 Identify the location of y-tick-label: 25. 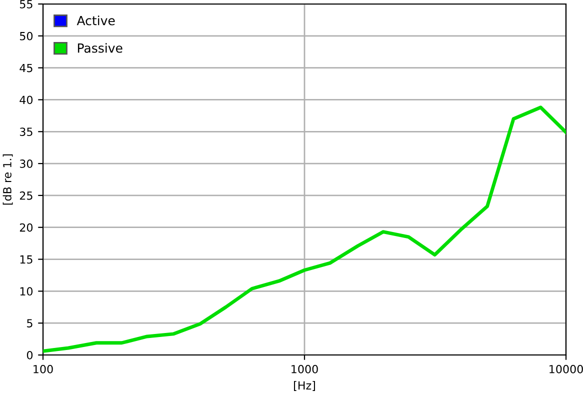
(26, 195).